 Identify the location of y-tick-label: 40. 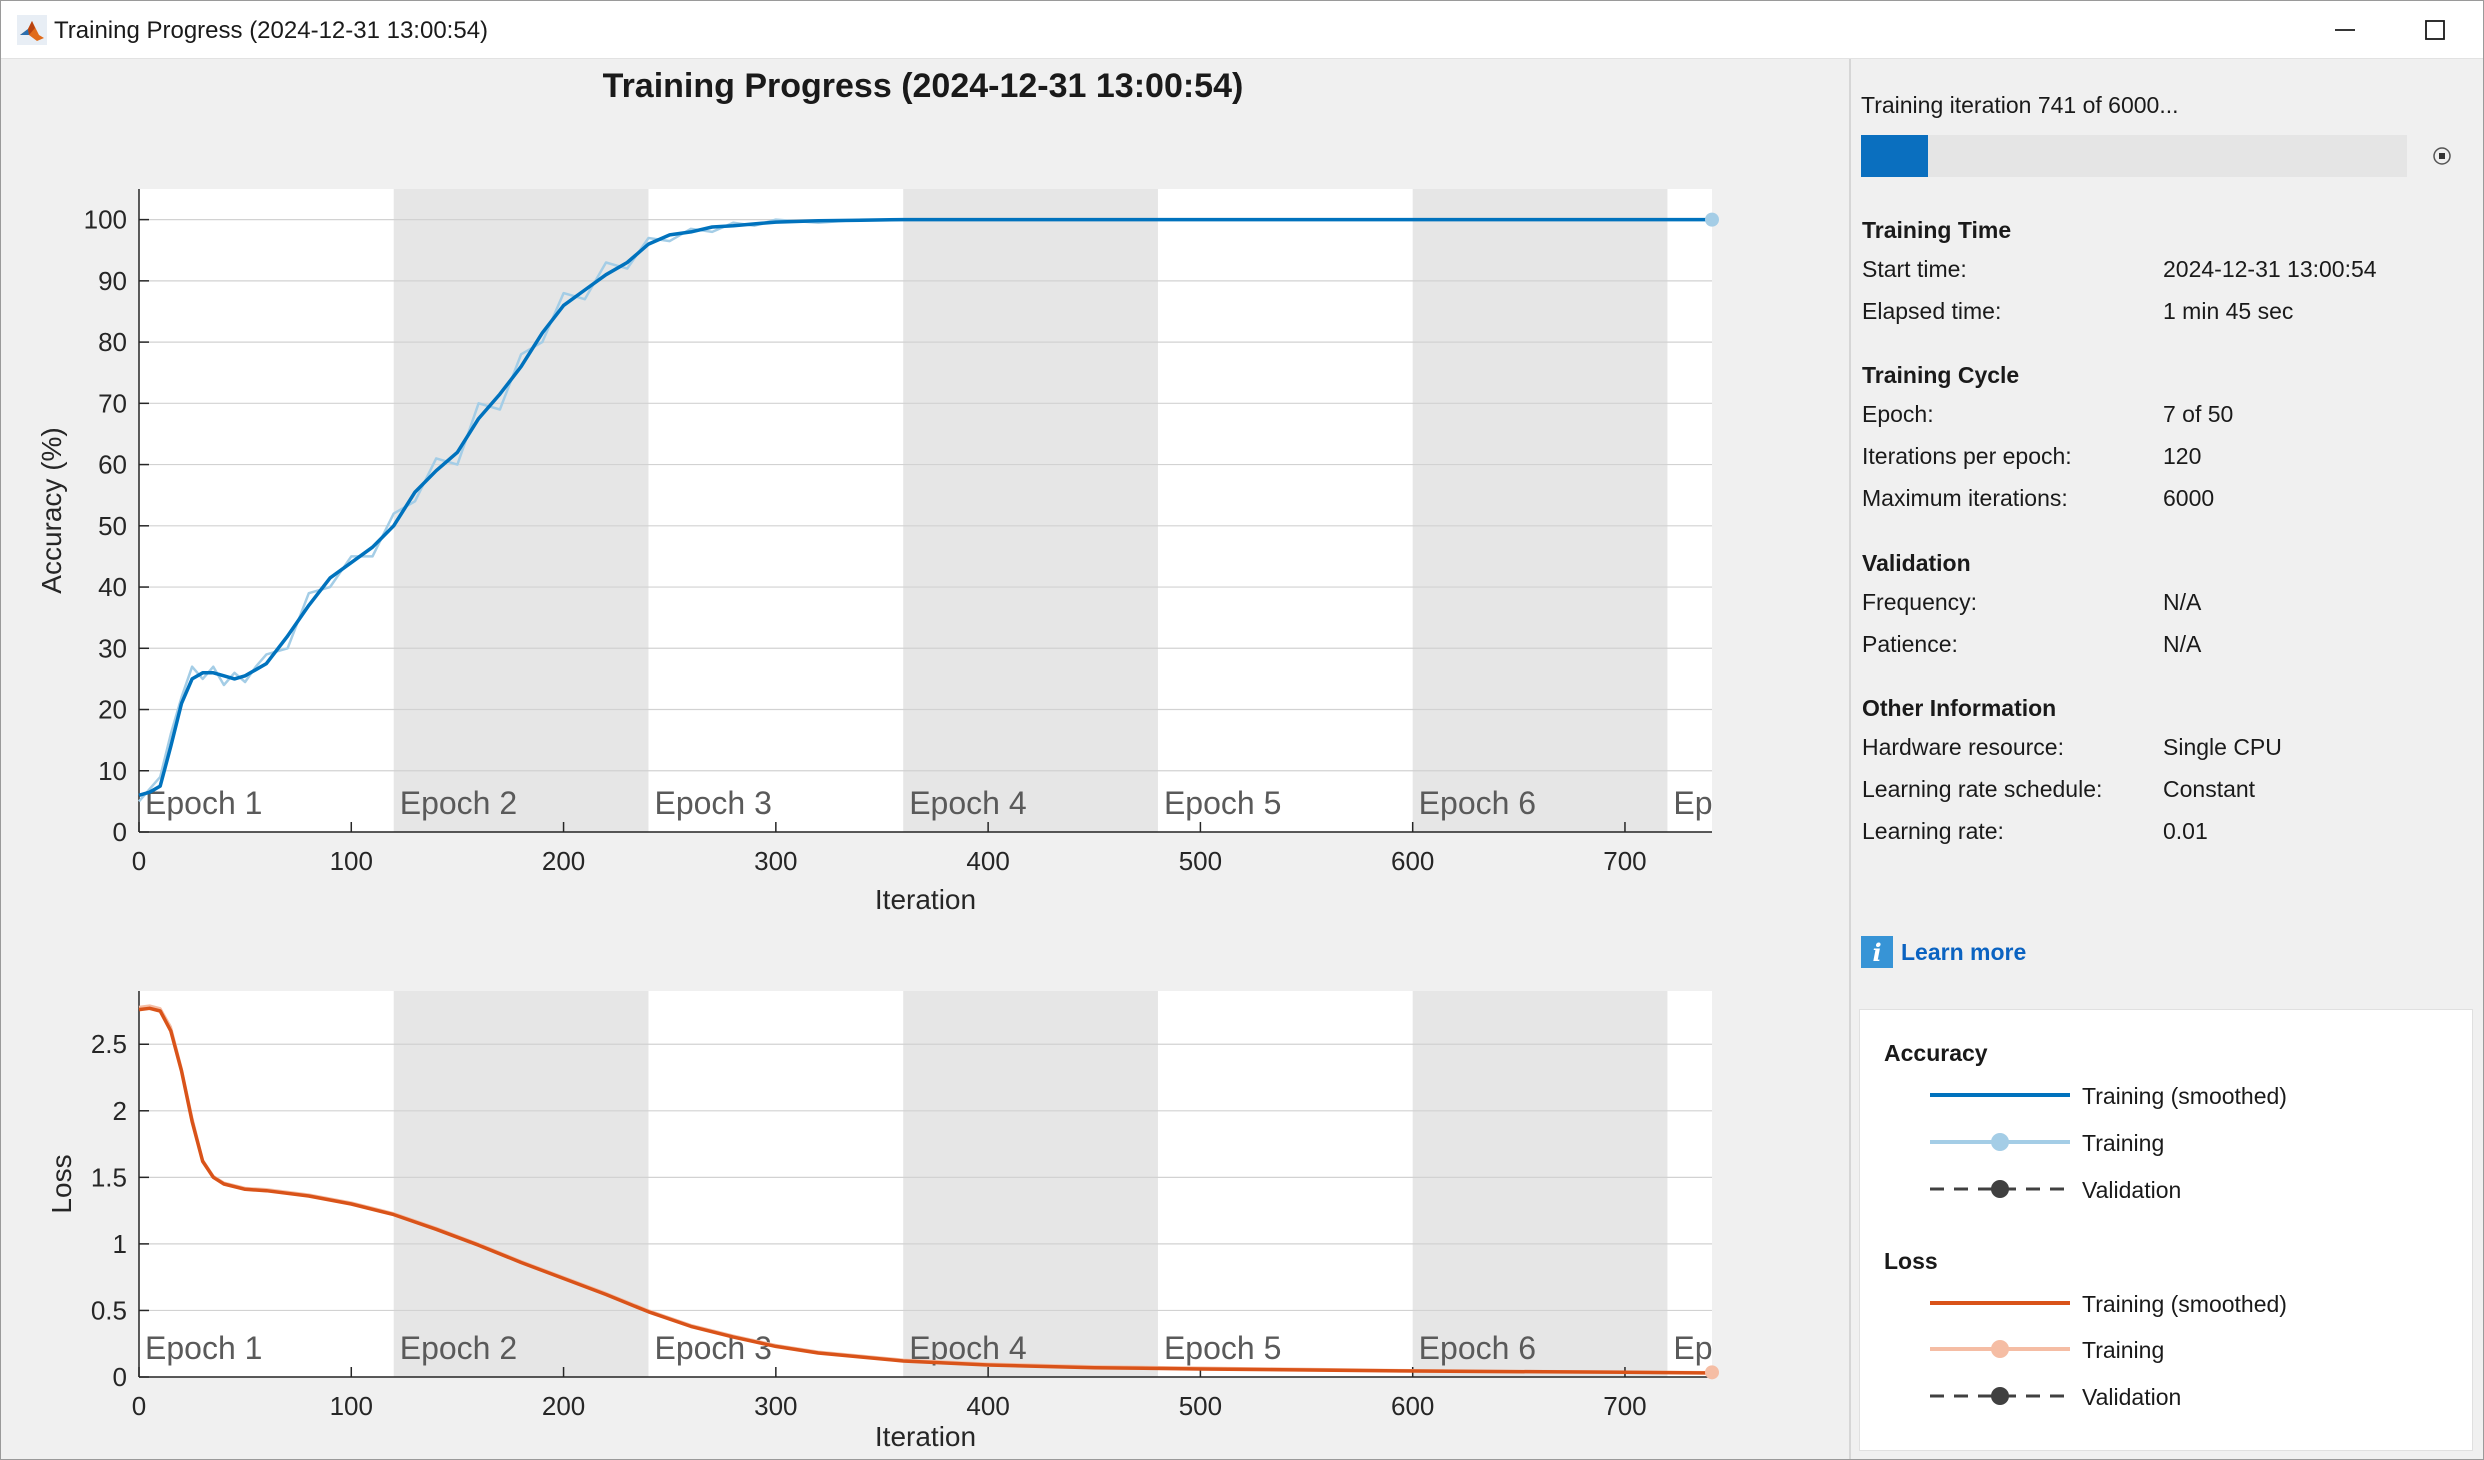
(112, 587).